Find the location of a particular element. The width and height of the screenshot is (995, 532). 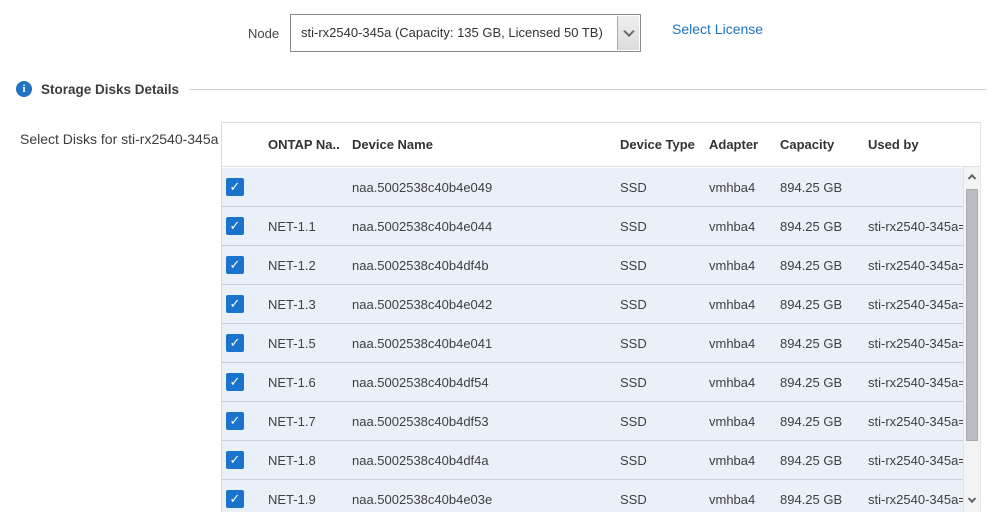

scroll-down-button is located at coordinates (972, 500).